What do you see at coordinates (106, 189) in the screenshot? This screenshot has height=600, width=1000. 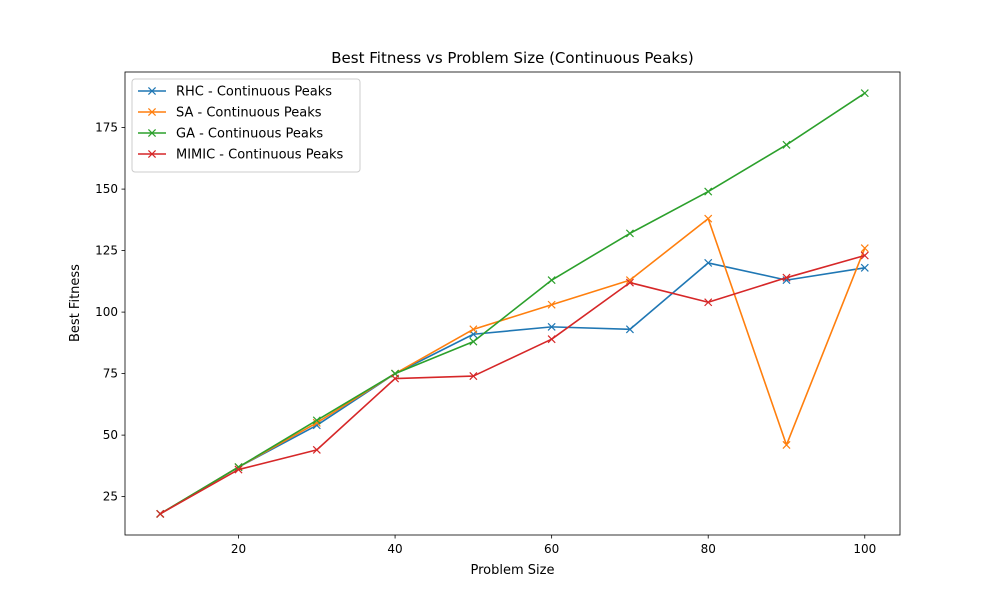 I see `y-tick-label: 150` at bounding box center [106, 189].